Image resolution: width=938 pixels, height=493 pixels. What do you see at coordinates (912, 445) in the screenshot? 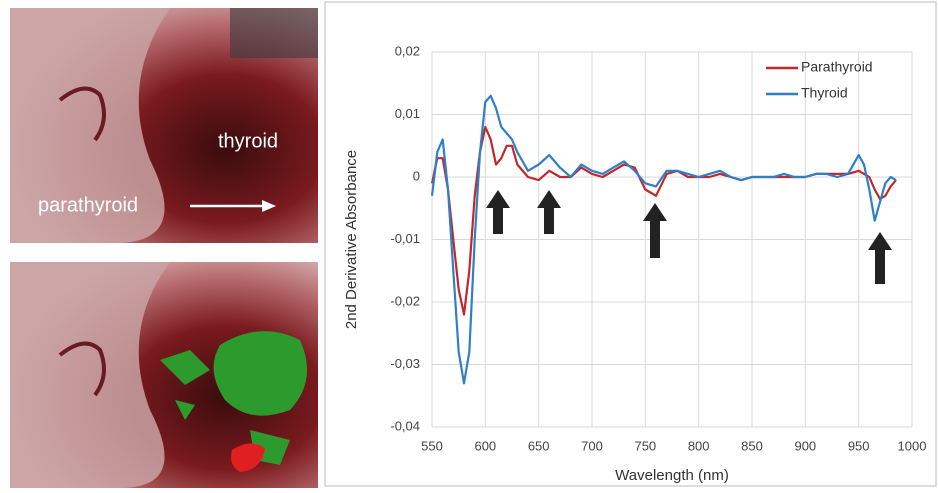
I see `x-tick-label: 1000` at bounding box center [912, 445].